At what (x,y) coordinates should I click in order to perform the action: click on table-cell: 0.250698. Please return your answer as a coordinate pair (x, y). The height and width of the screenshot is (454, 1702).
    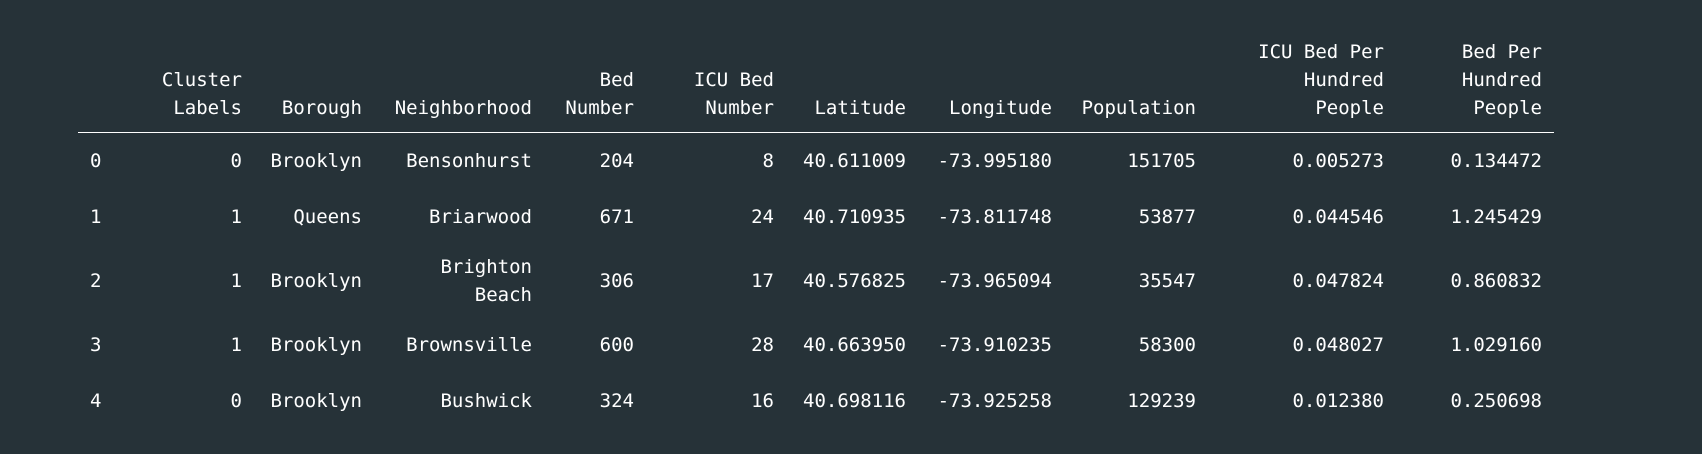
    Looking at the image, I should click on (1496, 401).